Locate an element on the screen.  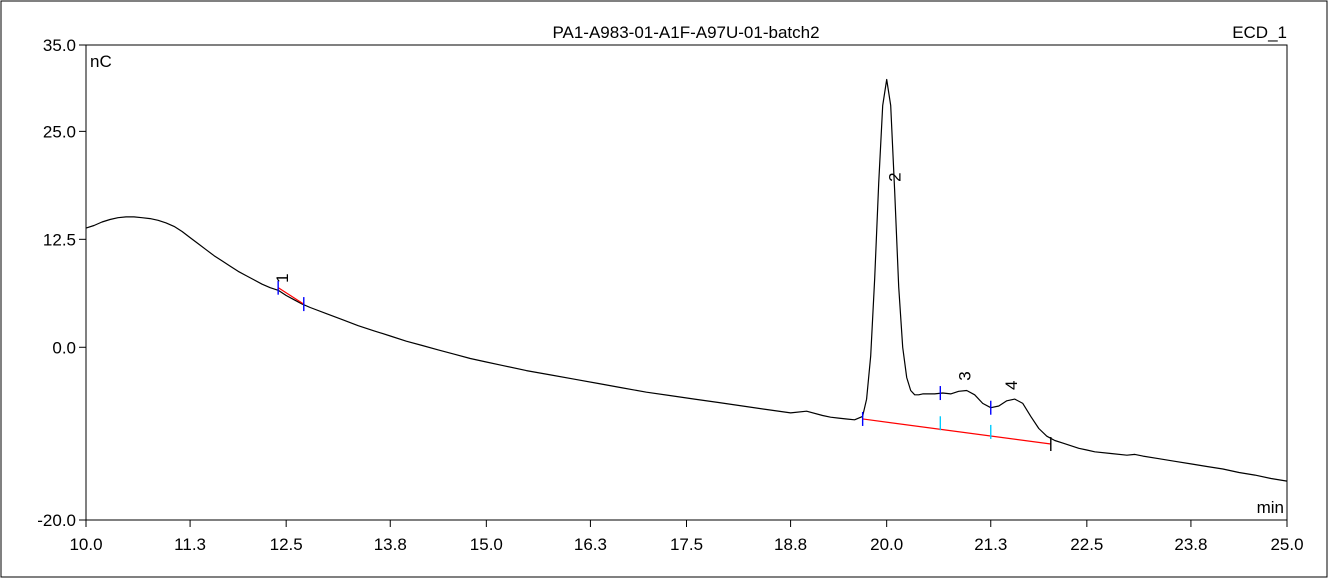
x-tick-label: 21.3 is located at coordinates (990, 544).